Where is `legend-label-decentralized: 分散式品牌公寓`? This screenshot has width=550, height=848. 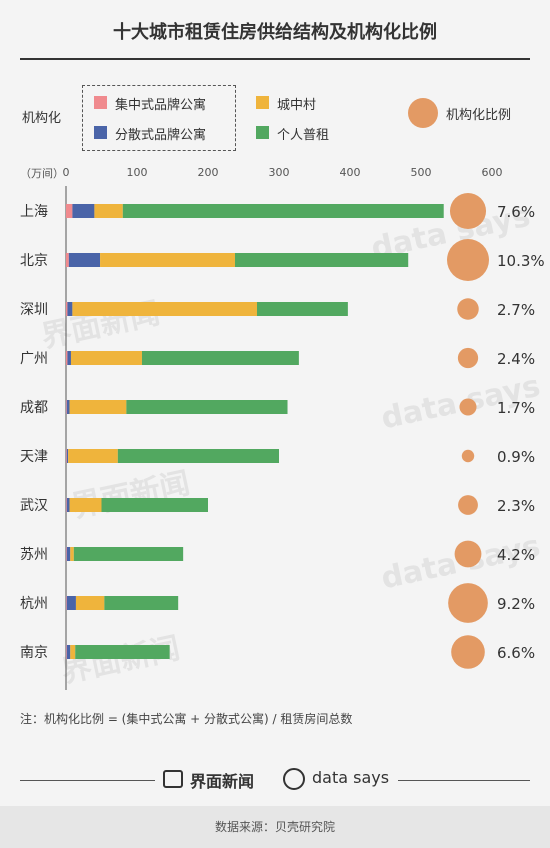
legend-label-decentralized: 分散式品牌公寓 is located at coordinates (161, 135).